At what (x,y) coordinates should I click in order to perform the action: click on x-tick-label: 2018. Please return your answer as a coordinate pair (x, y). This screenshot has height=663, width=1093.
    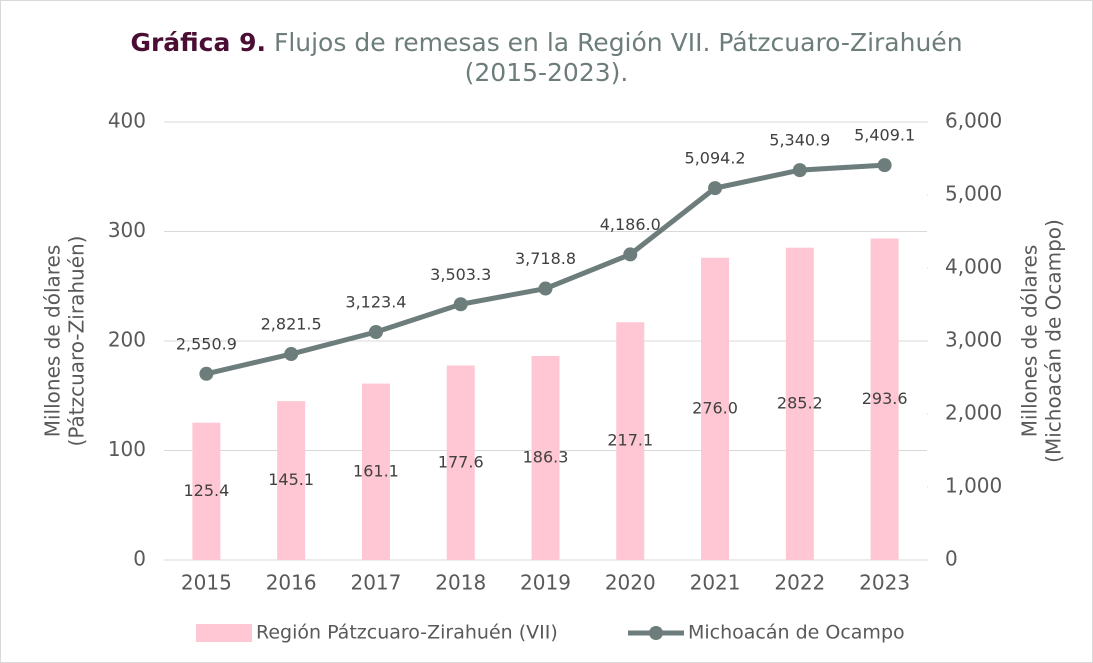
    Looking at the image, I should click on (460, 583).